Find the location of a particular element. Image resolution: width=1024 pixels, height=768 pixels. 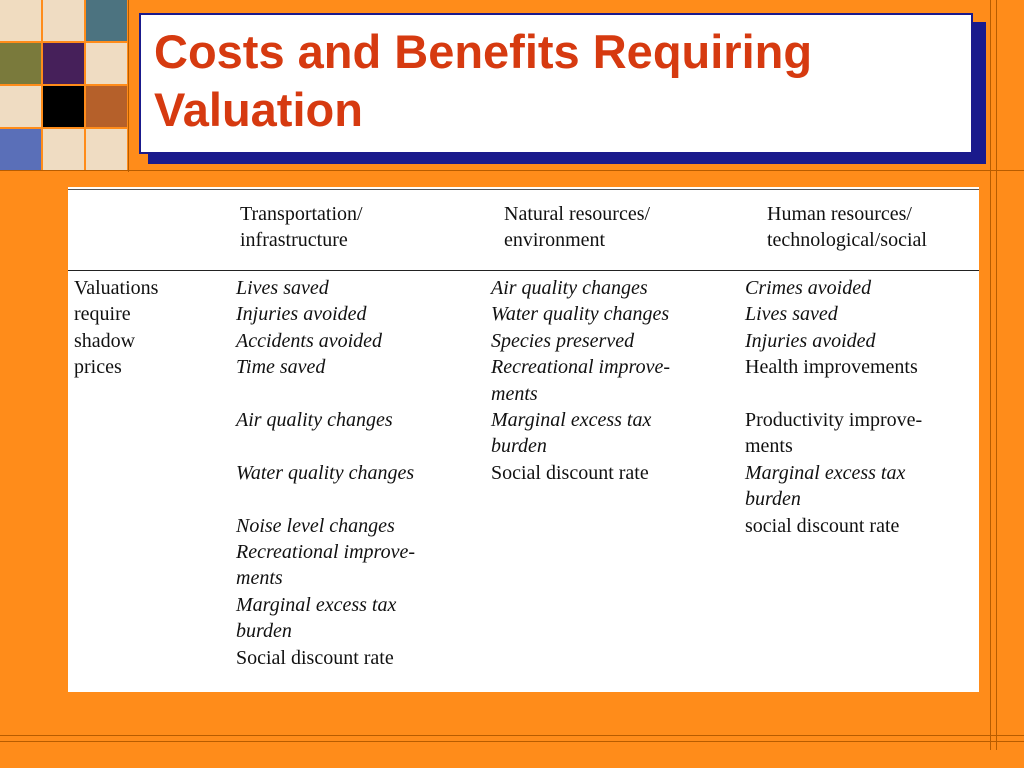

cell-item: Crimes avoided is located at coordinates (808, 288).